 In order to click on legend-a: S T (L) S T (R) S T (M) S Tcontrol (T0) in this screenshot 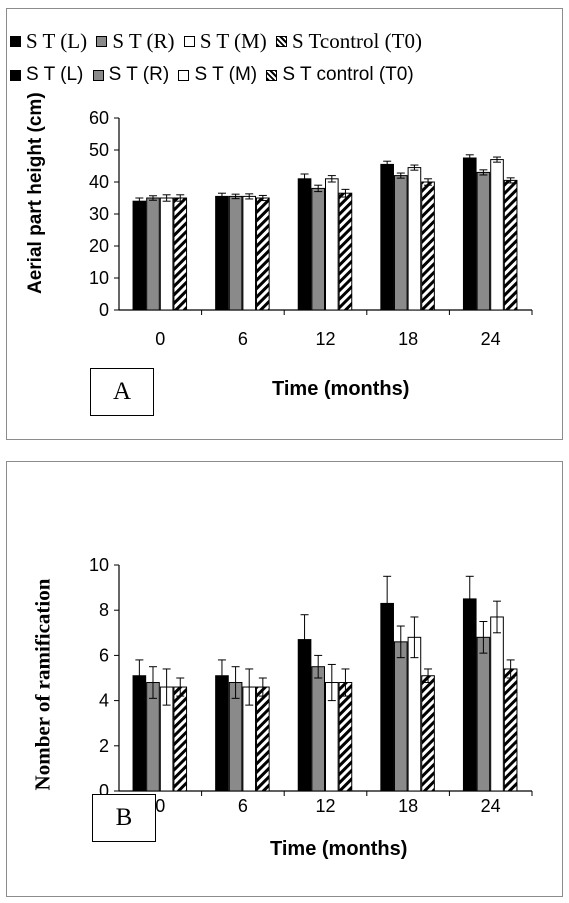, I will do `click(218, 41)`.